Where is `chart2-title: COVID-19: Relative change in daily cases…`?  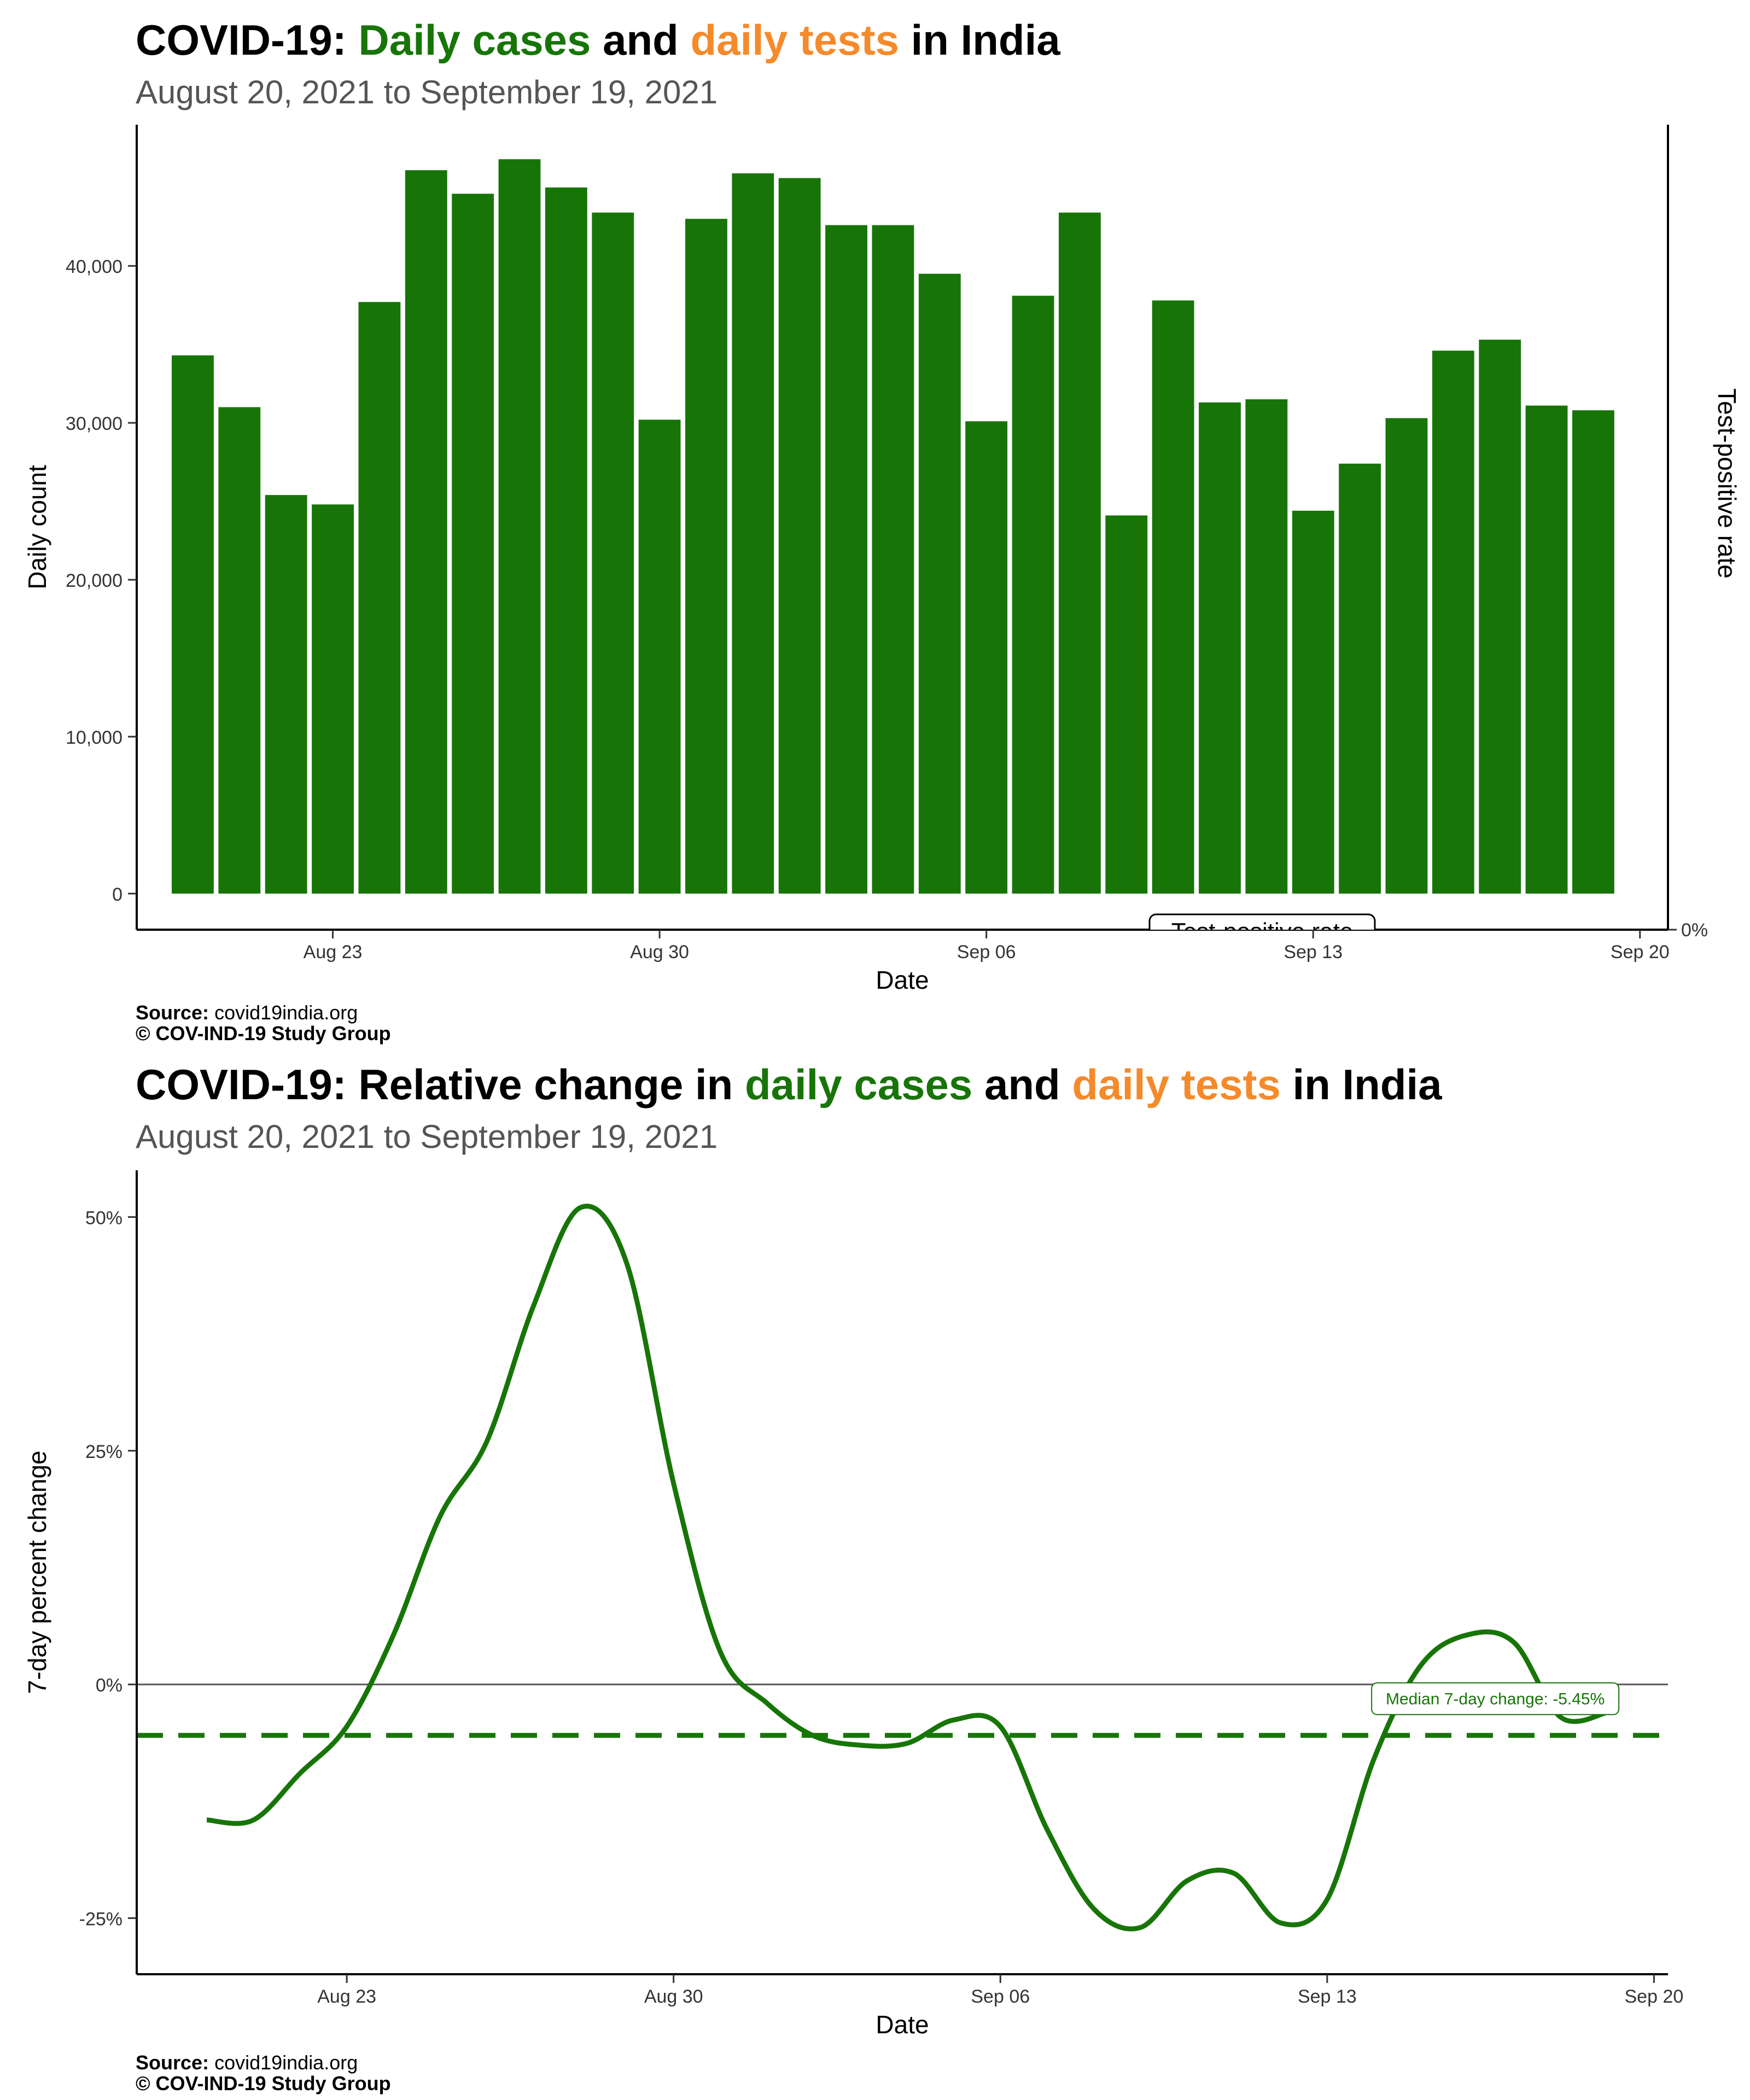
chart2-title: COVID-19: Relative change in daily cases… is located at coordinates (789, 1085).